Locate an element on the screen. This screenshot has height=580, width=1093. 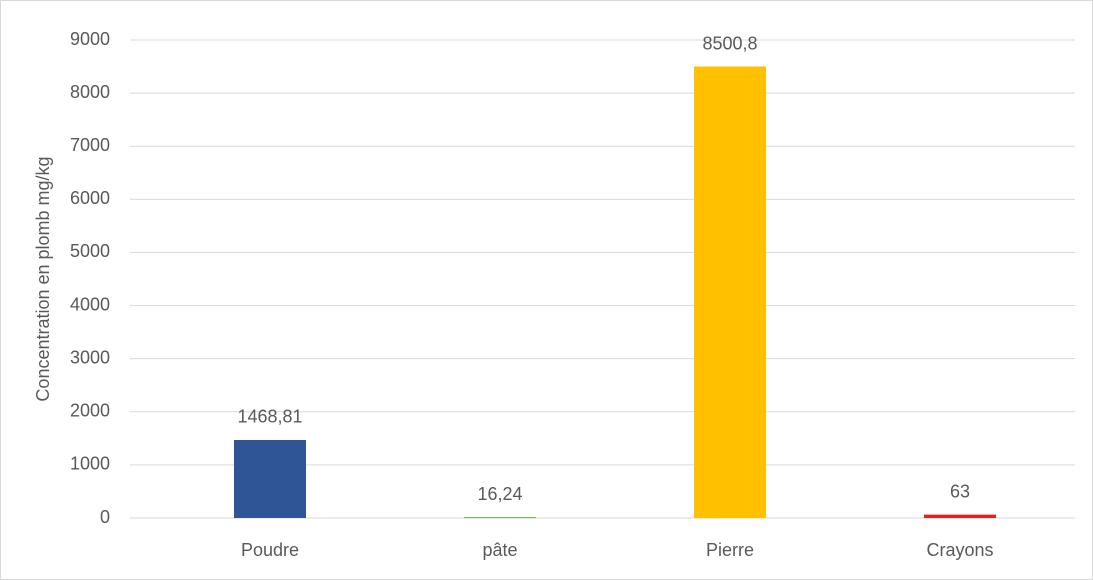
y-tick-label: 5000 is located at coordinates (90, 251).